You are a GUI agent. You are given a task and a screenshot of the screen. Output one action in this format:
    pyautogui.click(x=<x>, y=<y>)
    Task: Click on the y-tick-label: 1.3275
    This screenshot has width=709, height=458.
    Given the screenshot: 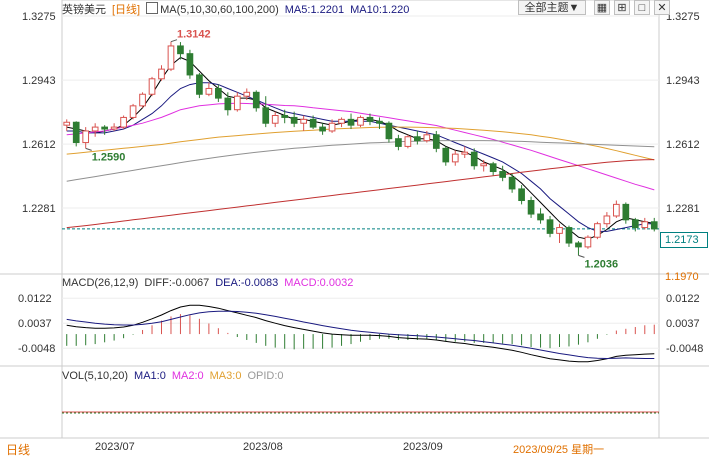 What is the action you would take?
    pyautogui.click(x=683, y=17)
    